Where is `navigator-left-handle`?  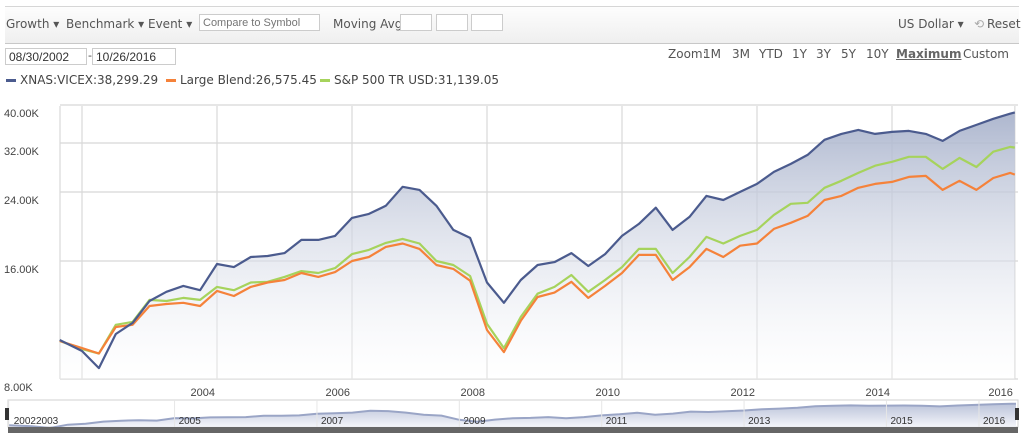 navigator-left-handle is located at coordinates (7, 414).